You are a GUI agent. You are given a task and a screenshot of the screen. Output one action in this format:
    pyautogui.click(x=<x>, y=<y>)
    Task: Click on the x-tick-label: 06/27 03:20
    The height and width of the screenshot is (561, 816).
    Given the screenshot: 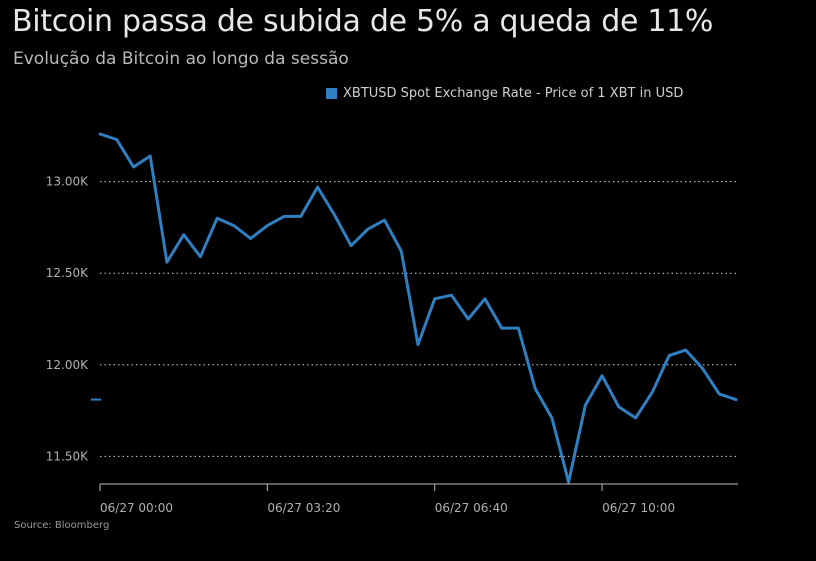 What is the action you would take?
    pyautogui.click(x=303, y=508)
    